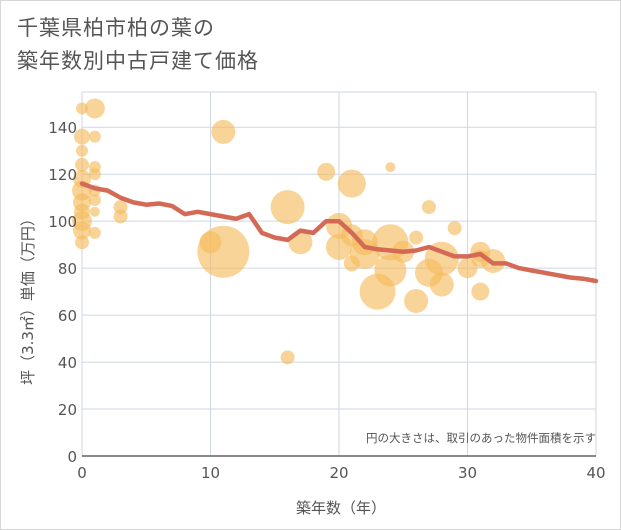  What do you see at coordinates (67, 410) in the screenshot?
I see `y-tick-label: 20` at bounding box center [67, 410].